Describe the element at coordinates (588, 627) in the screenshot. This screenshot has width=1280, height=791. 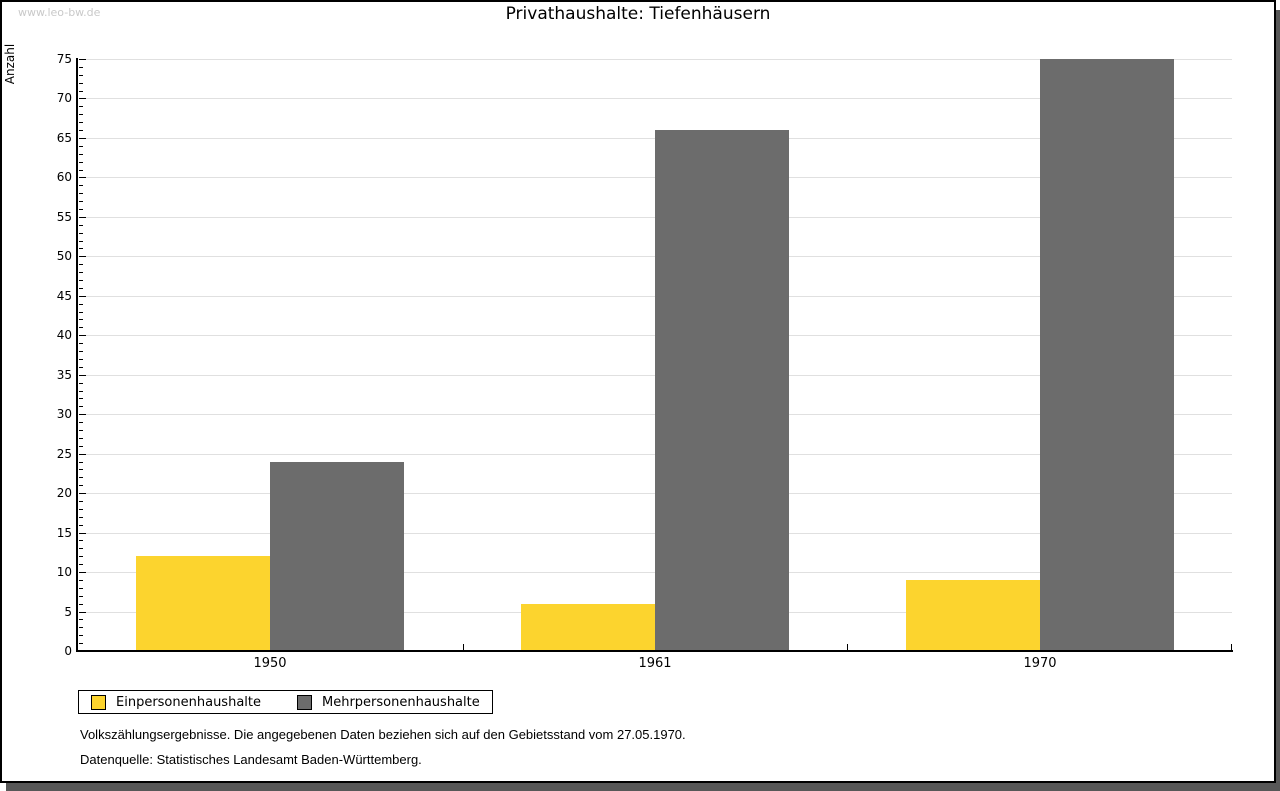
I see `bar-1961-einpersonen` at that location.